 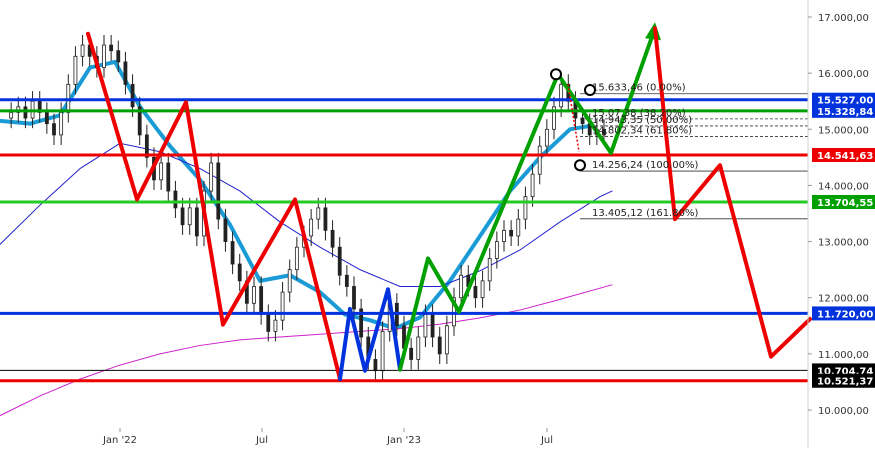 What do you see at coordinates (843, 299) in the screenshot?
I see `y-tick-label: 12.000,00` at bounding box center [843, 299].